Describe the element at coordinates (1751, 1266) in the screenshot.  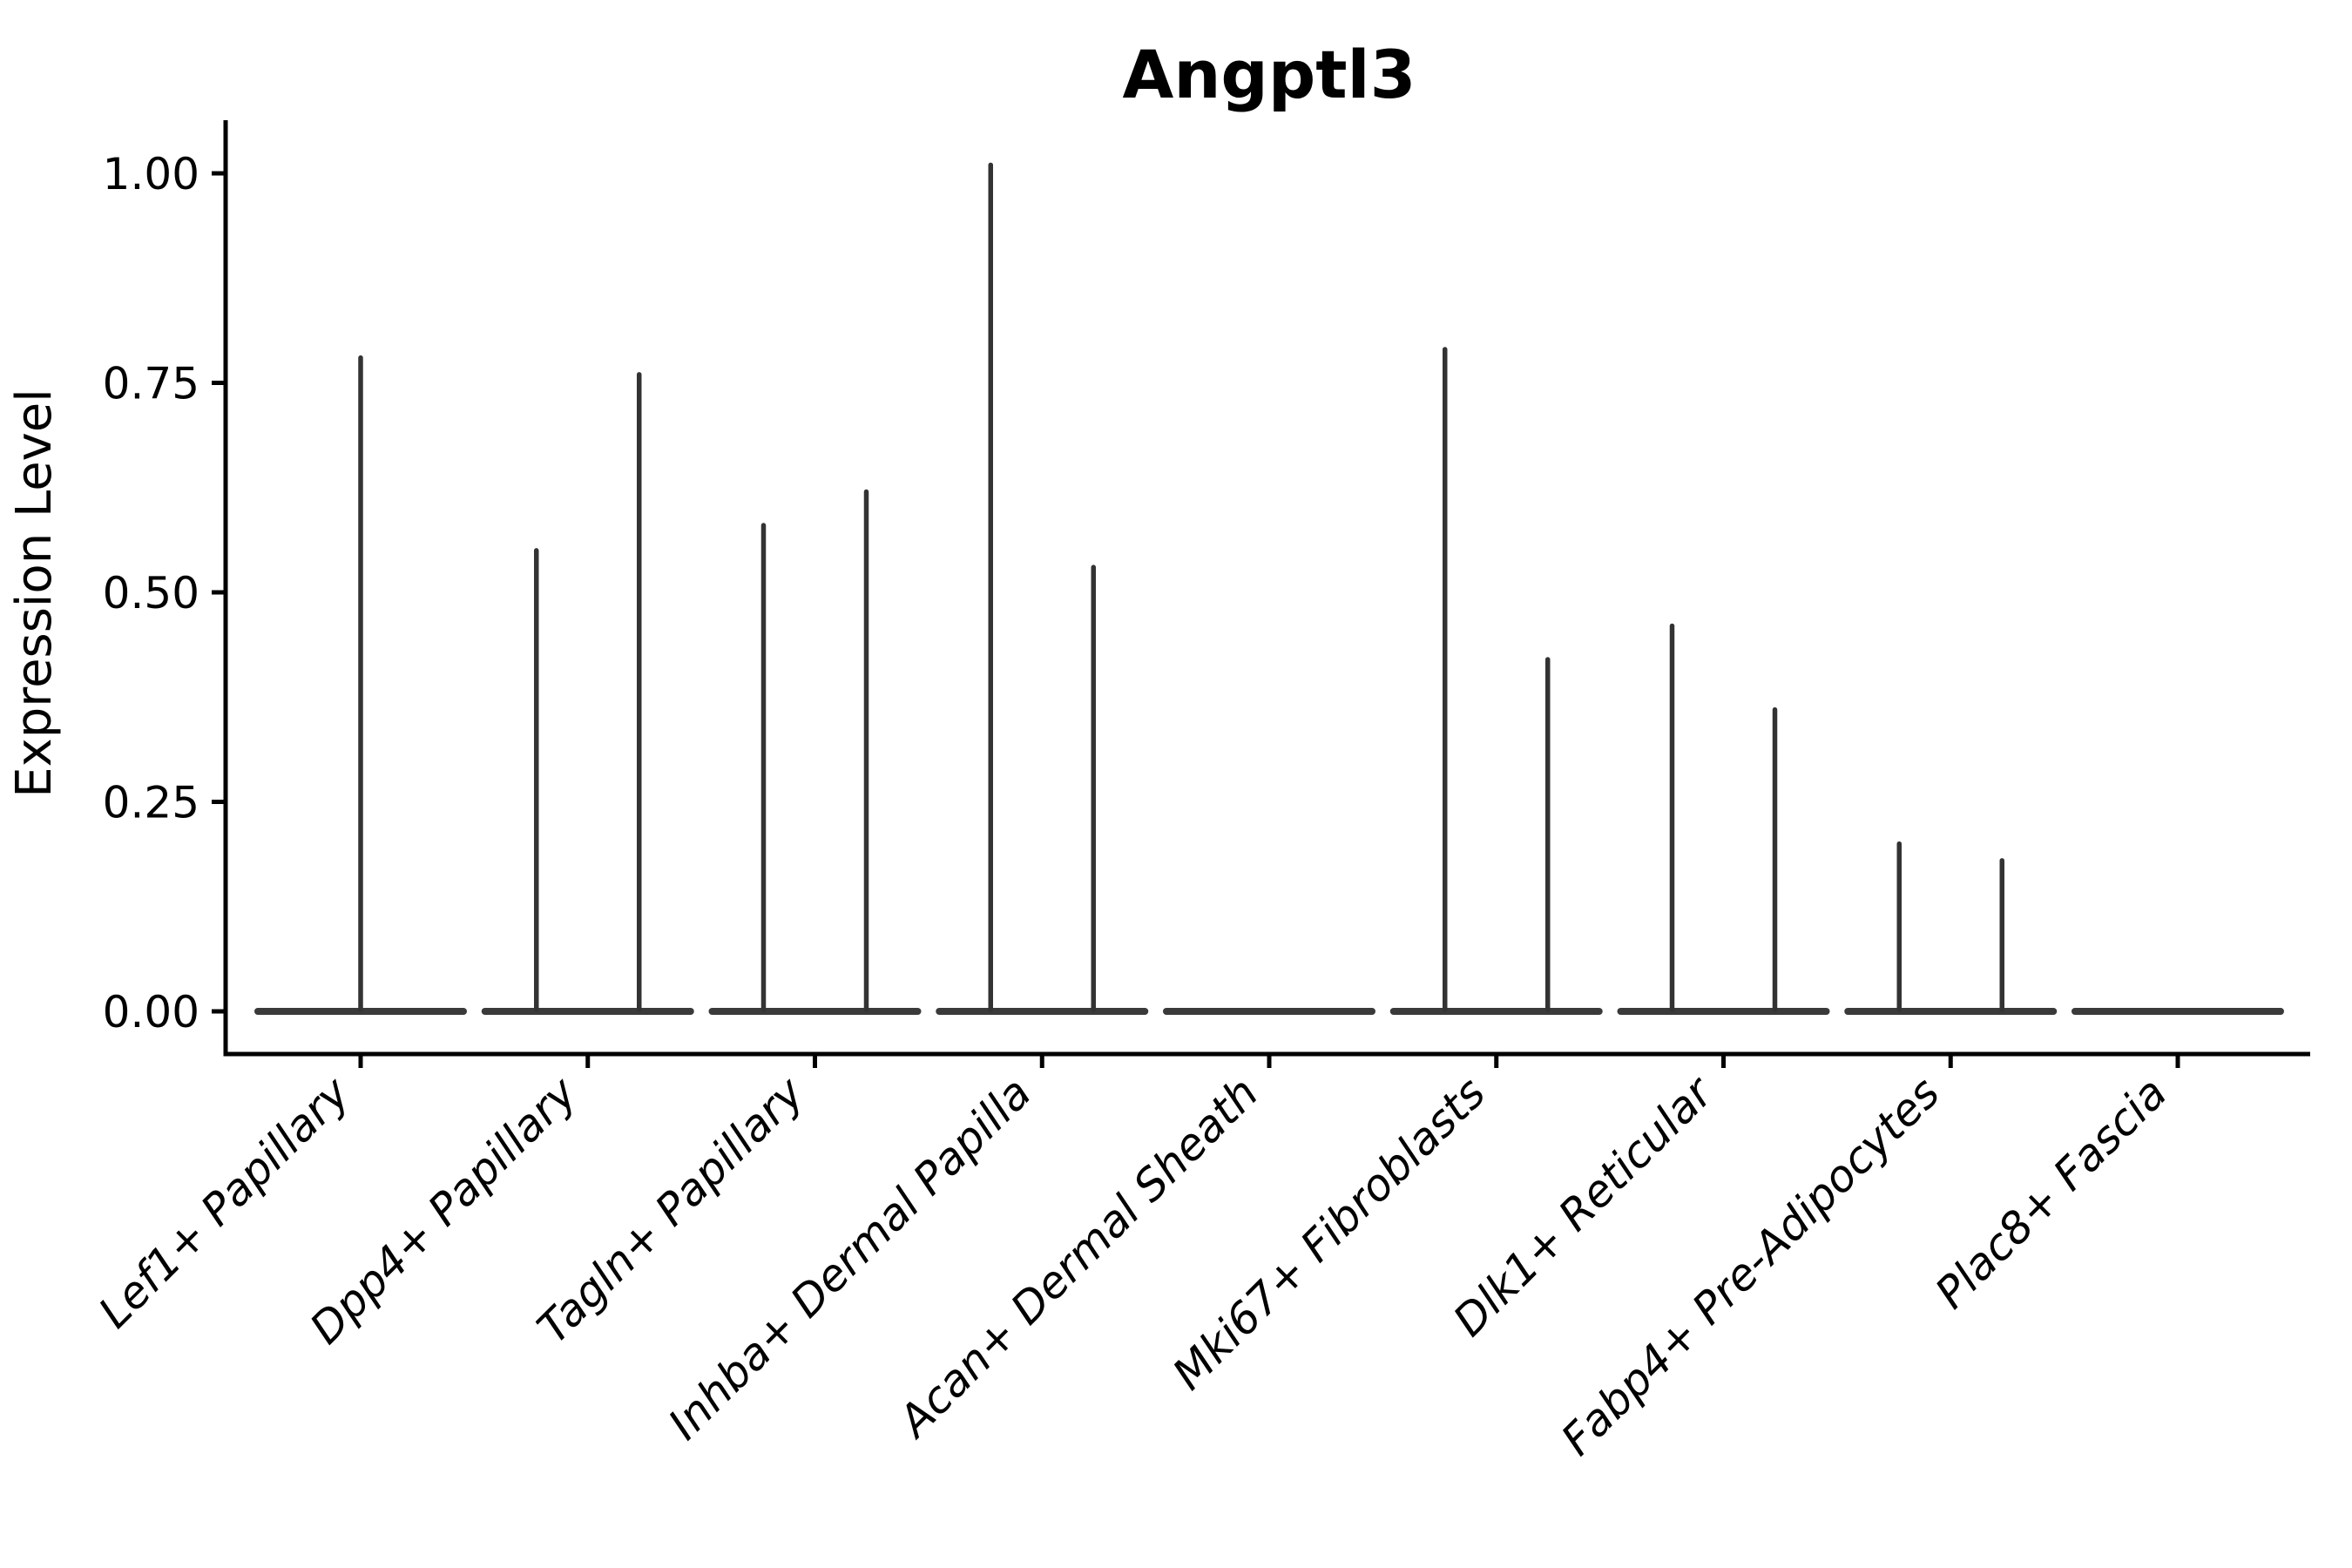
I see `x-tick-label: Fabp4+ Pre-Adipocytes` at that location.